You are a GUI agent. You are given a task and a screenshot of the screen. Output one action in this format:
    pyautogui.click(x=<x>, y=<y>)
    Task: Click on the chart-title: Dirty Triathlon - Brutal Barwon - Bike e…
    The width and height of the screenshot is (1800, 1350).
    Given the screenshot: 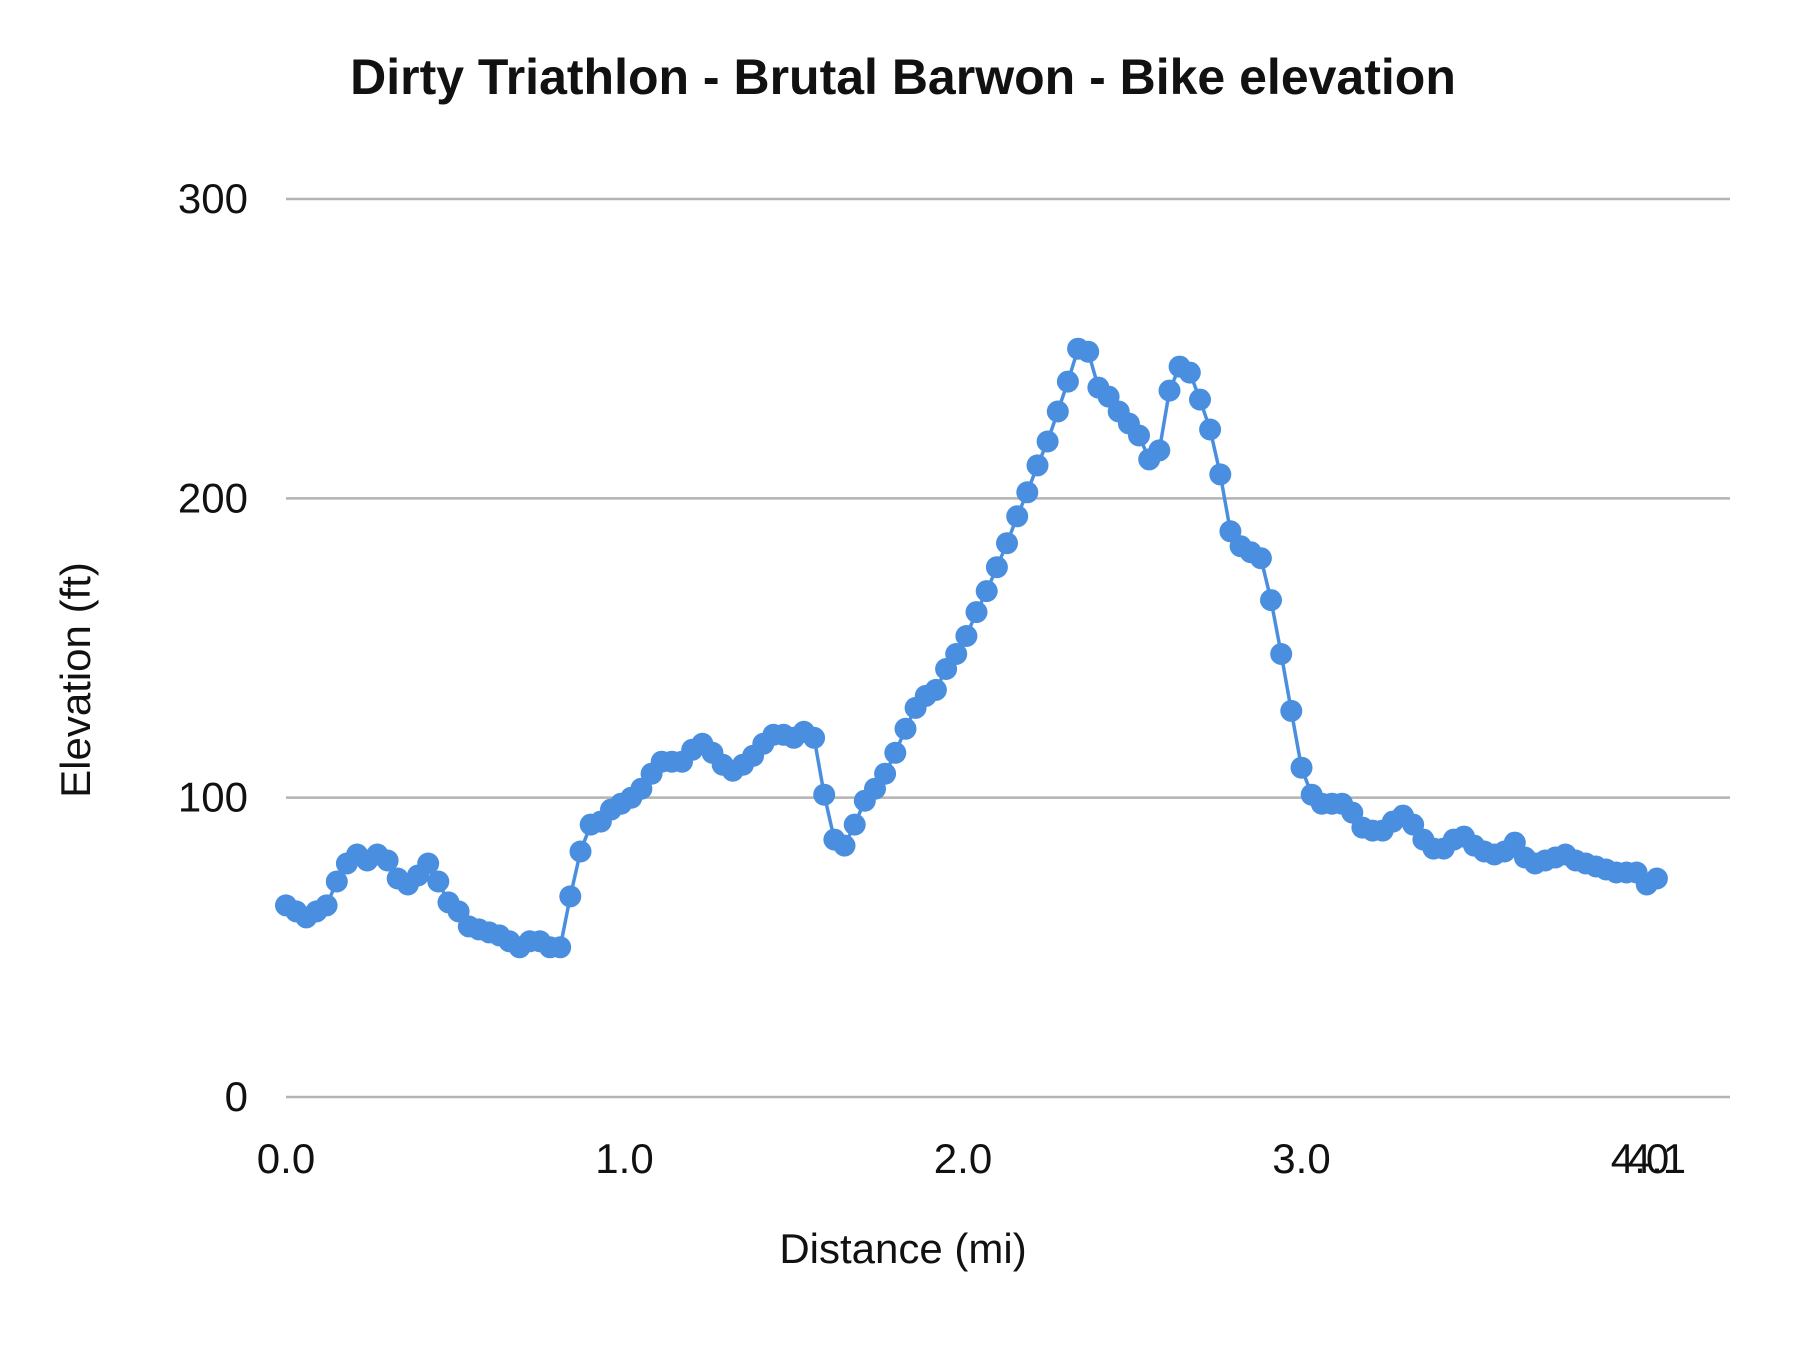 What is the action you would take?
    pyautogui.click(x=903, y=77)
    